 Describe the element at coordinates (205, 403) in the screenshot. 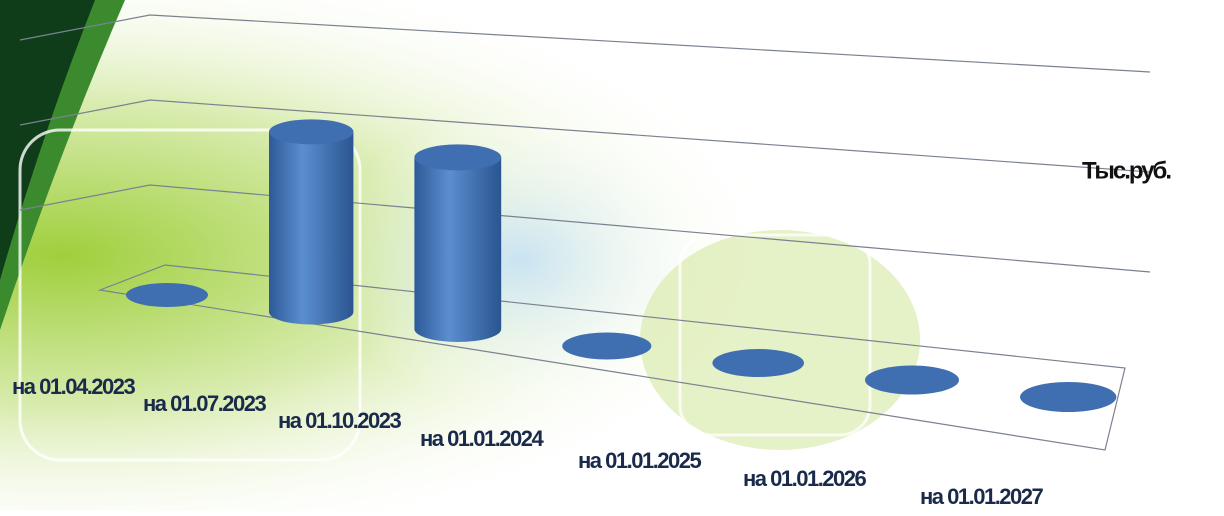

I see `x-tick-label: на 01.07.2023` at that location.